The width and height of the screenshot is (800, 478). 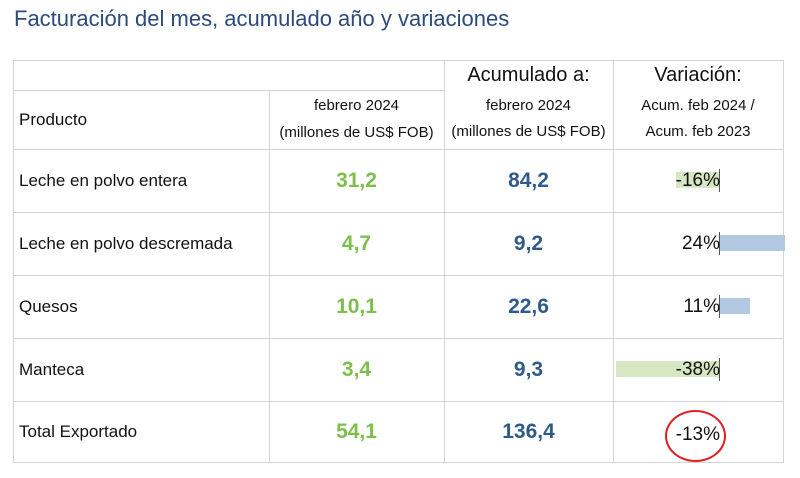 I want to click on row-variacion-value: -38%, so click(x=697, y=369).